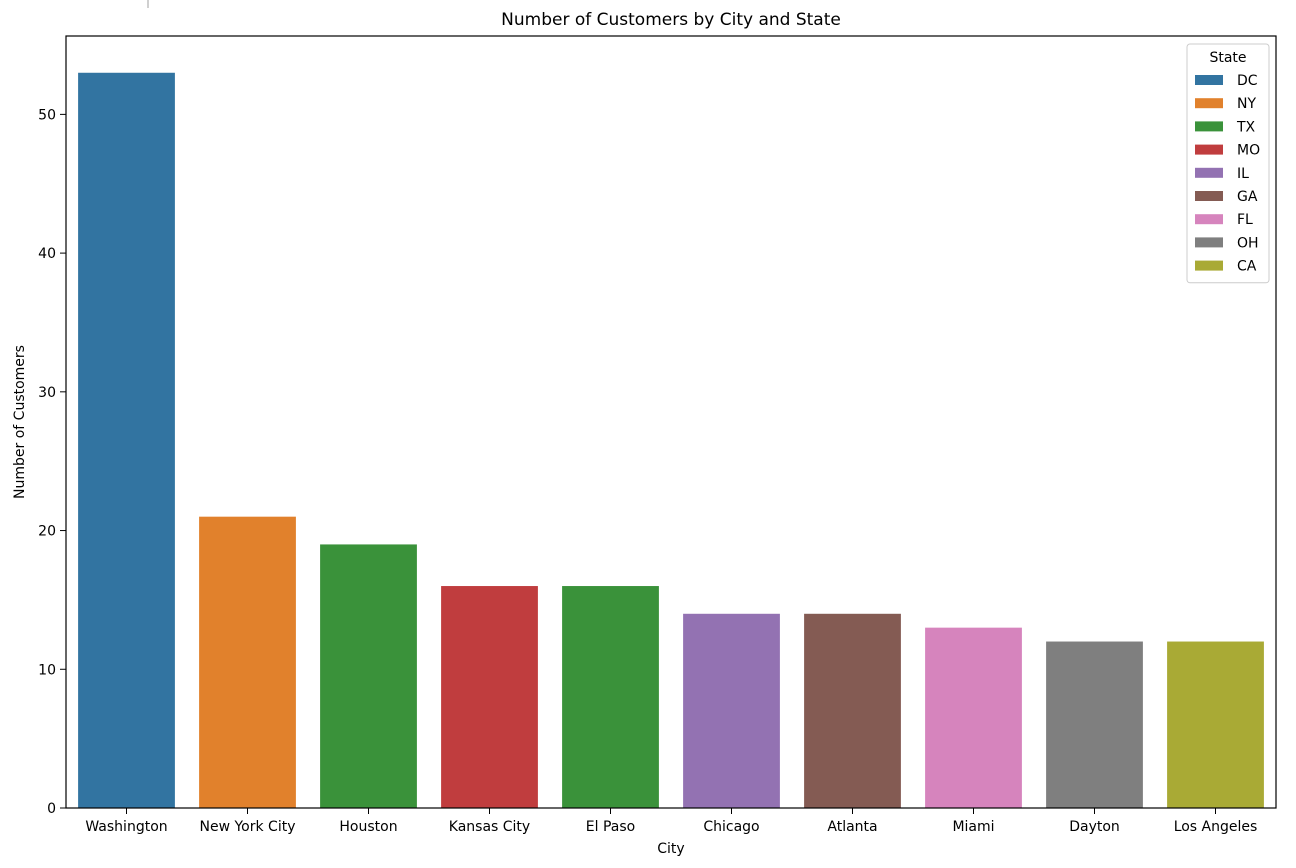 This screenshot has width=1296, height=868. What do you see at coordinates (47, 670) in the screenshot?
I see `y-tick-label: 10` at bounding box center [47, 670].